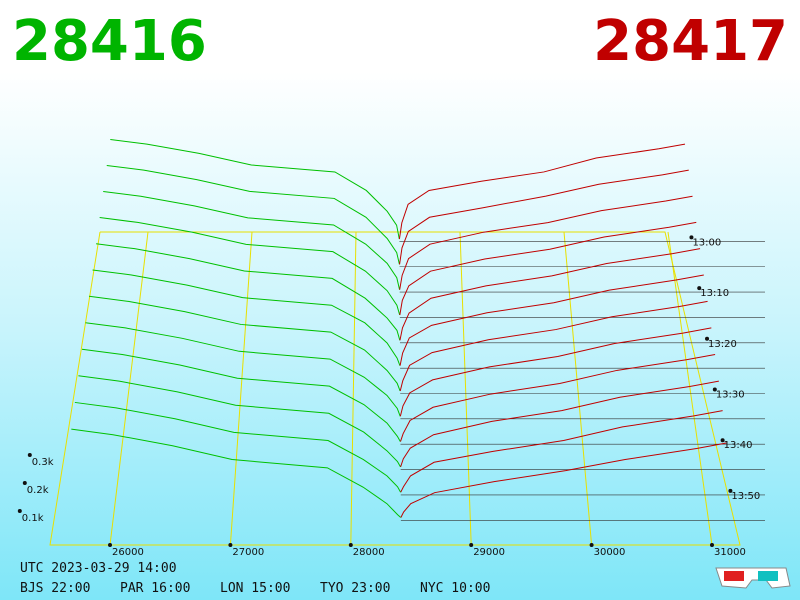  I want to click on x-tick-label: 28000, so click(369, 552).